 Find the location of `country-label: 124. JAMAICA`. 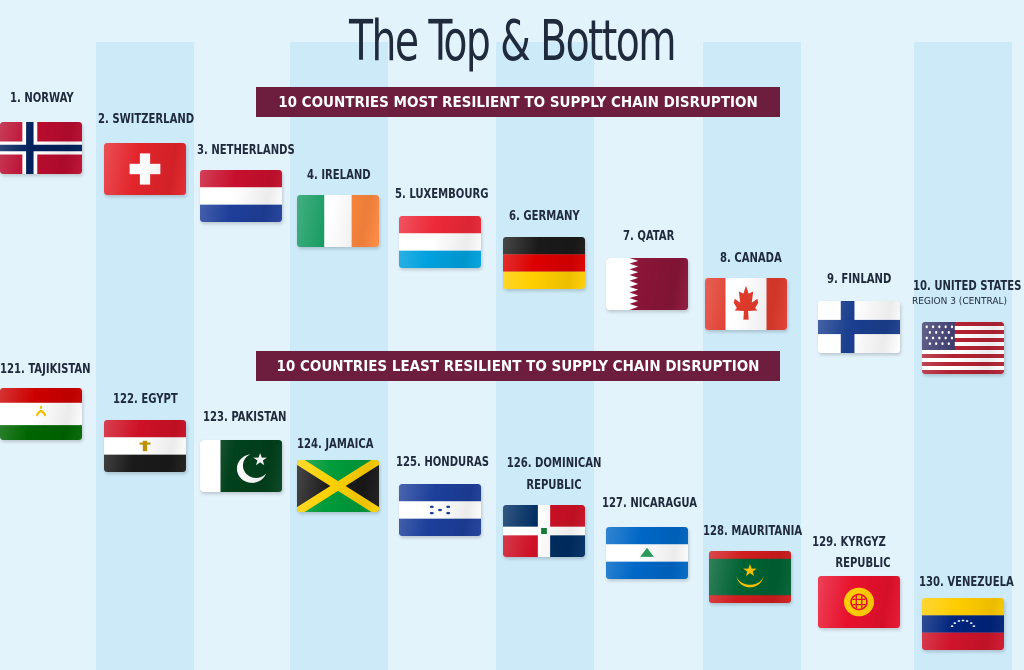

country-label: 124. JAMAICA is located at coordinates (335, 444).